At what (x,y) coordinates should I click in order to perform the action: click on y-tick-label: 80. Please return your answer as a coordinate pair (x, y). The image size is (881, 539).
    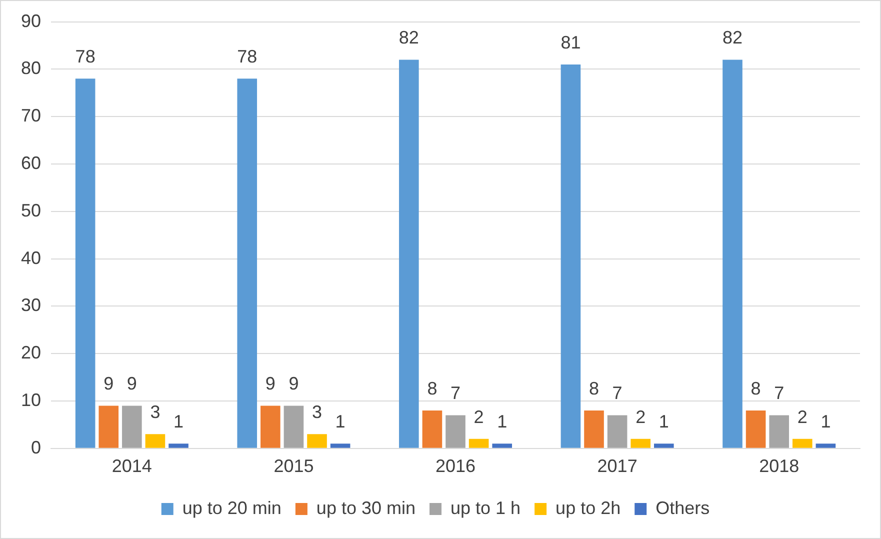
    Looking at the image, I should click on (31, 68).